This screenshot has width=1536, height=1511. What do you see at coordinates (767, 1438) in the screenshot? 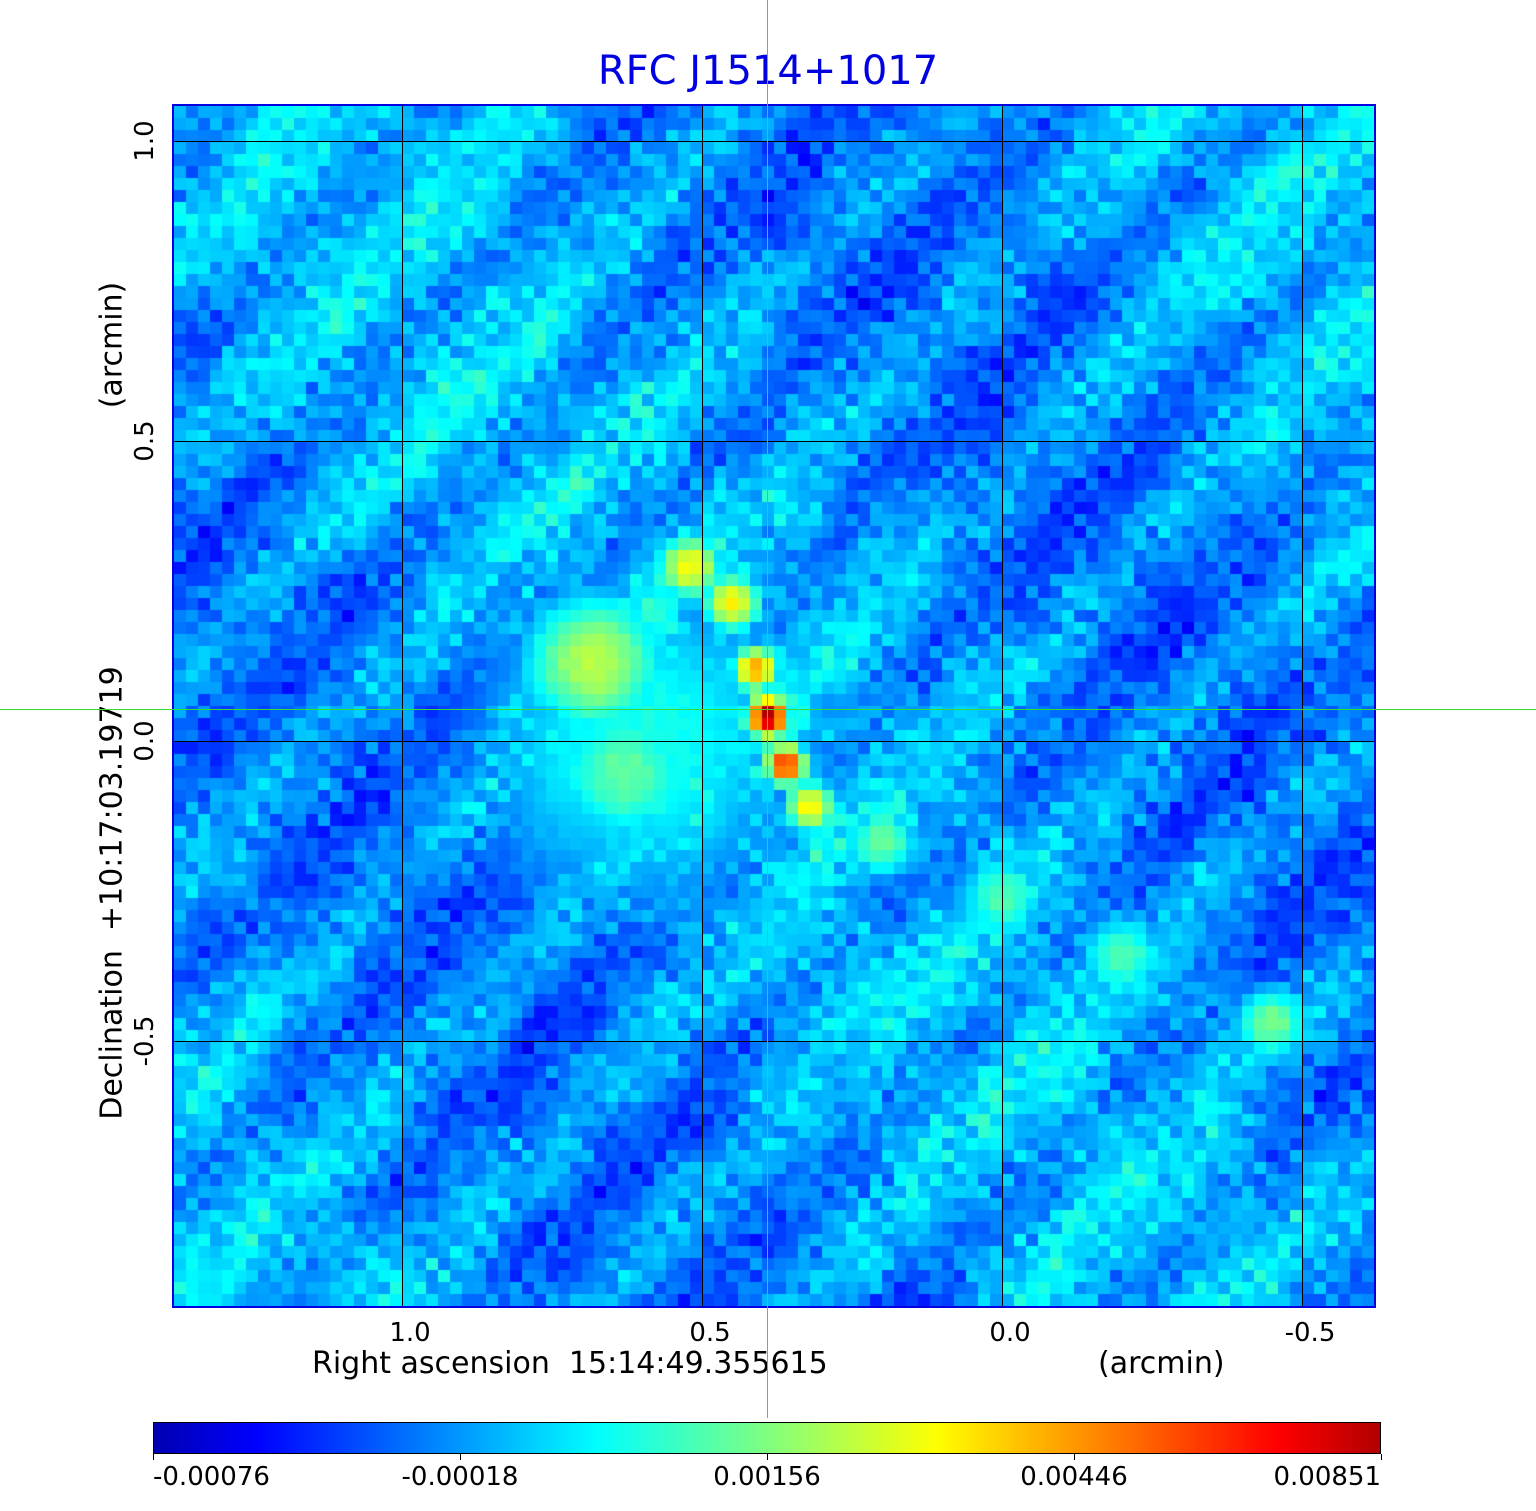
I see `colorbar` at bounding box center [767, 1438].